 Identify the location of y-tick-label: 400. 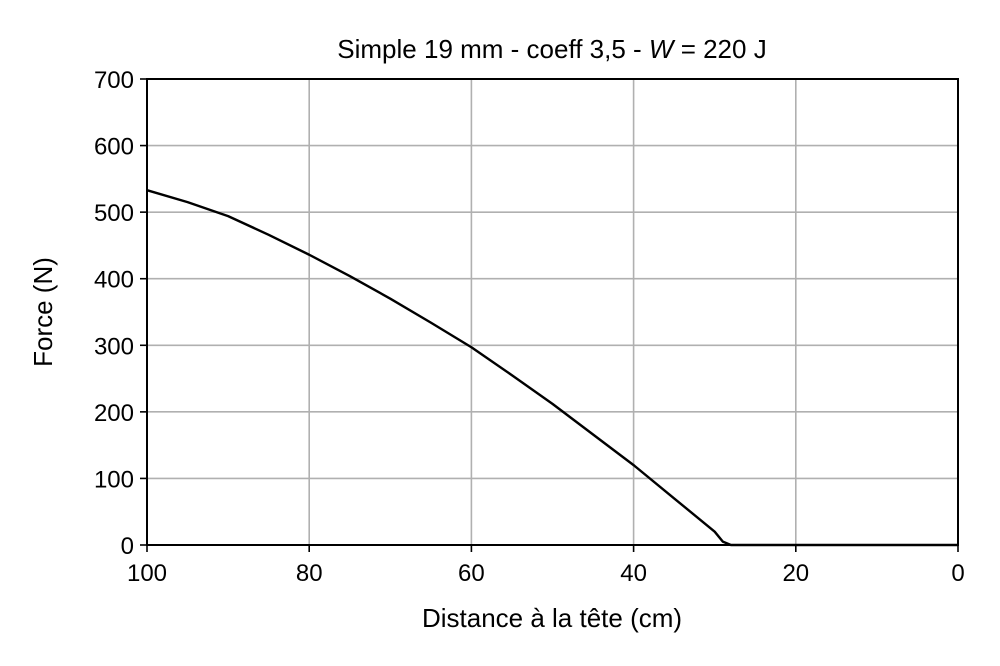
(114, 280).